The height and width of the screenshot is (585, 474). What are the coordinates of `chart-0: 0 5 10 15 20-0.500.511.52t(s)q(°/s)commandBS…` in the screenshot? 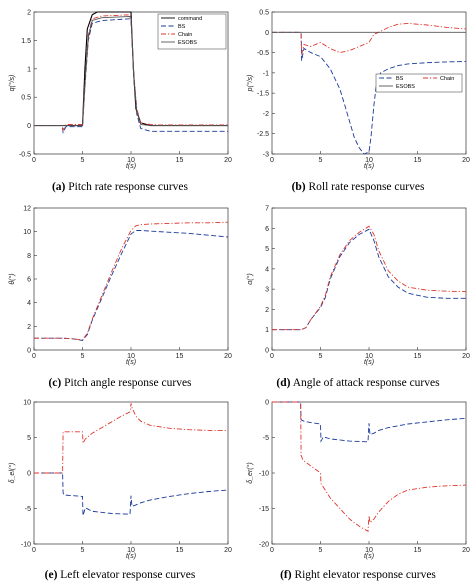 It's located at (120, 90).